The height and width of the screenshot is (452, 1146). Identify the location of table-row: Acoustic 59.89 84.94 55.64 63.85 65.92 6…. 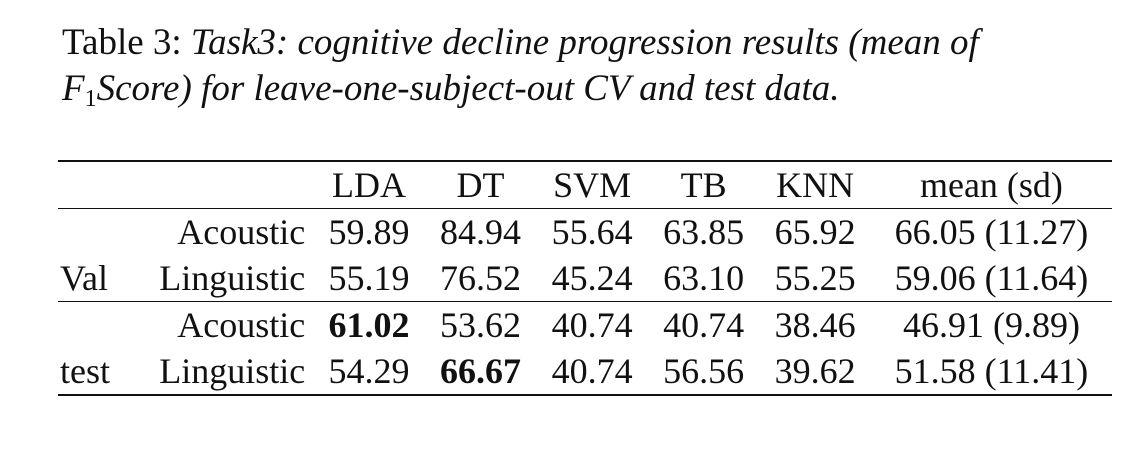
(585, 231).